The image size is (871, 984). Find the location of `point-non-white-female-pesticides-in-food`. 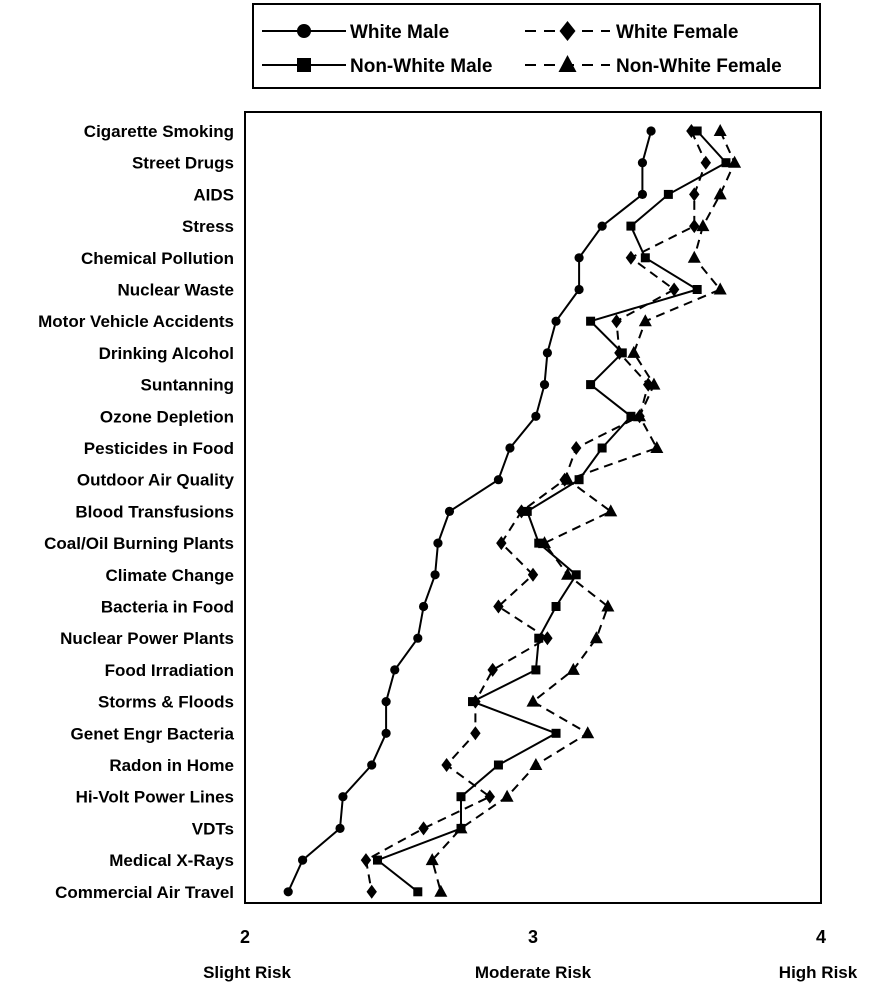

point-non-white-female-pesticides-in-food is located at coordinates (657, 447).